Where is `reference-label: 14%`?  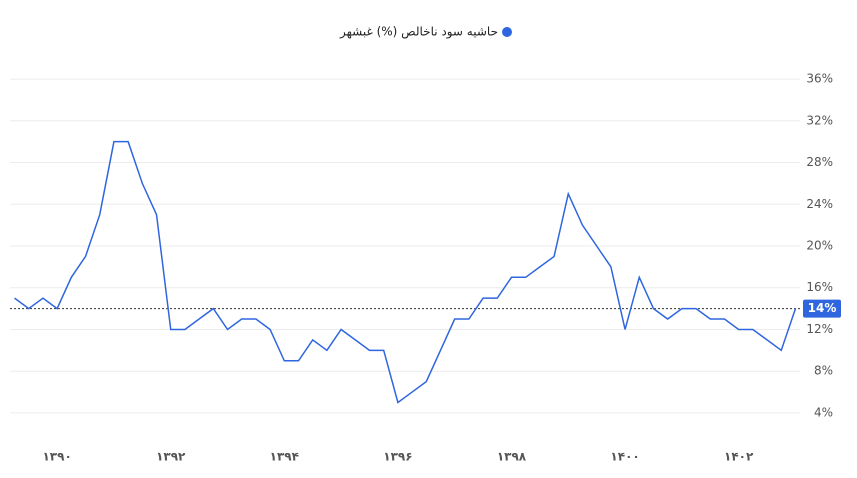 reference-label: 14% is located at coordinates (822, 308).